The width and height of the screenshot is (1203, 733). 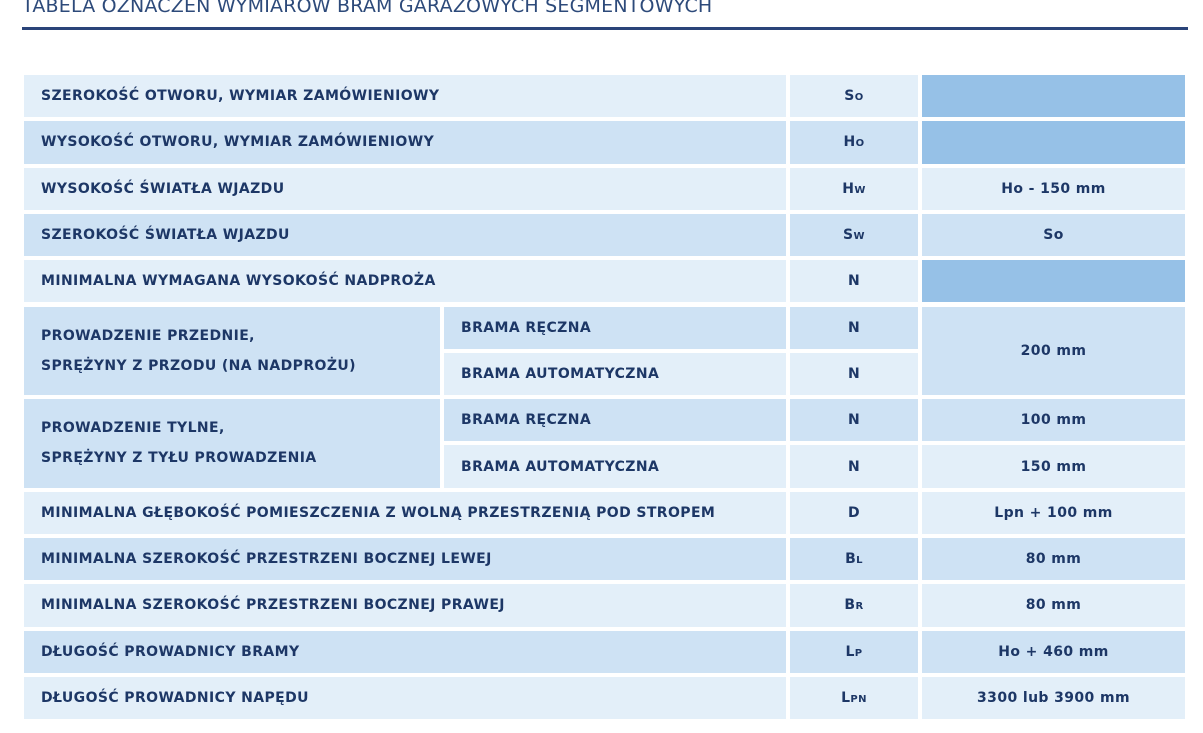 I want to click on value: 100 mm, so click(x=1053, y=420).